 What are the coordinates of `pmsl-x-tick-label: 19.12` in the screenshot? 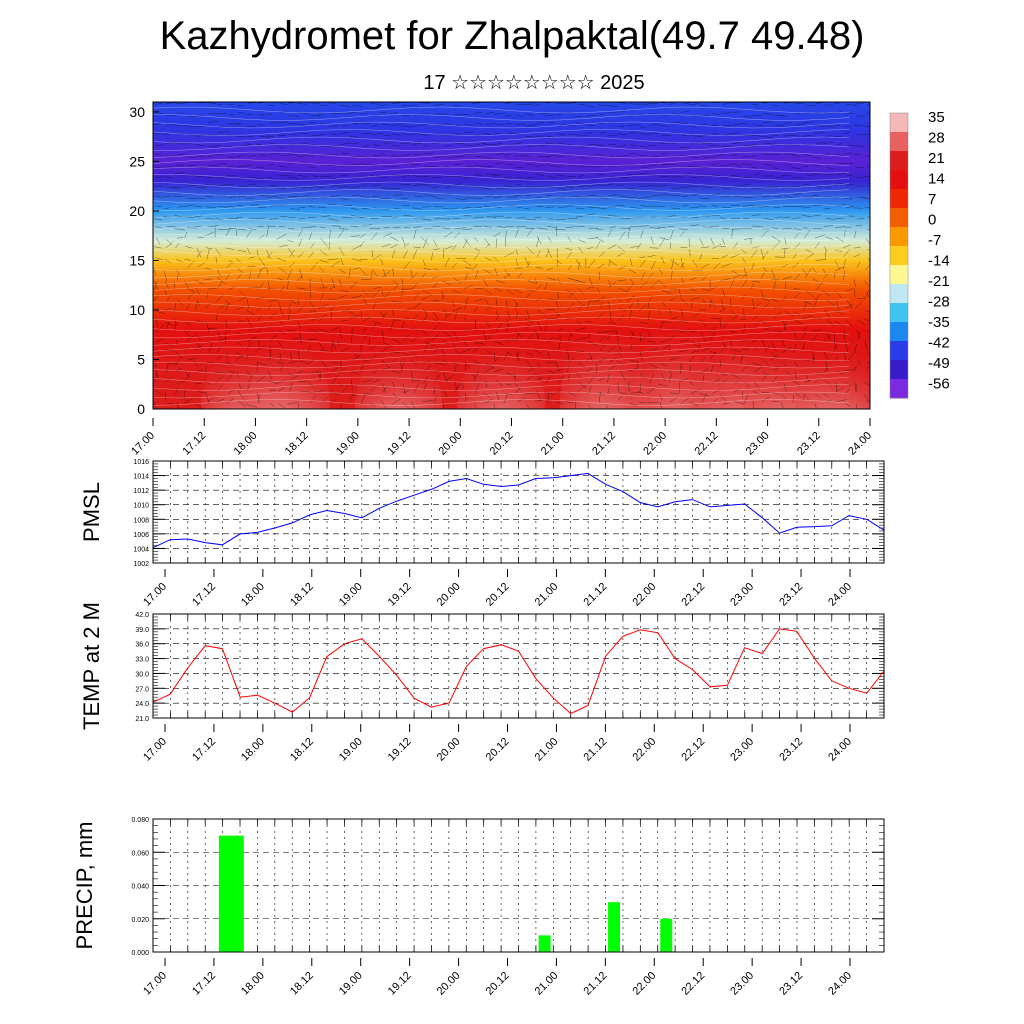 It's located at (400, 595).